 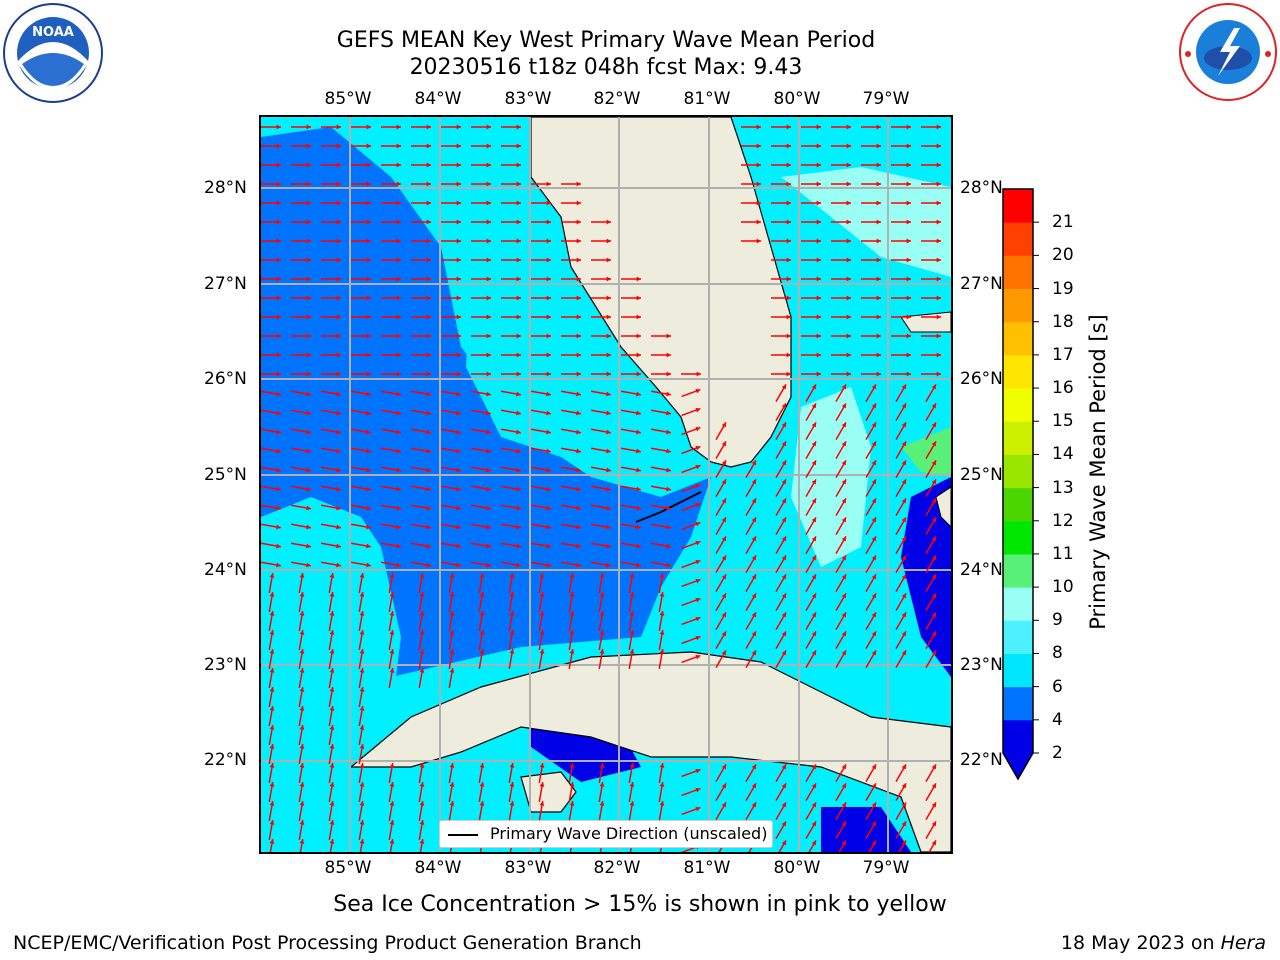 I want to click on colorbar-tick-label: 21, so click(x=1063, y=222).